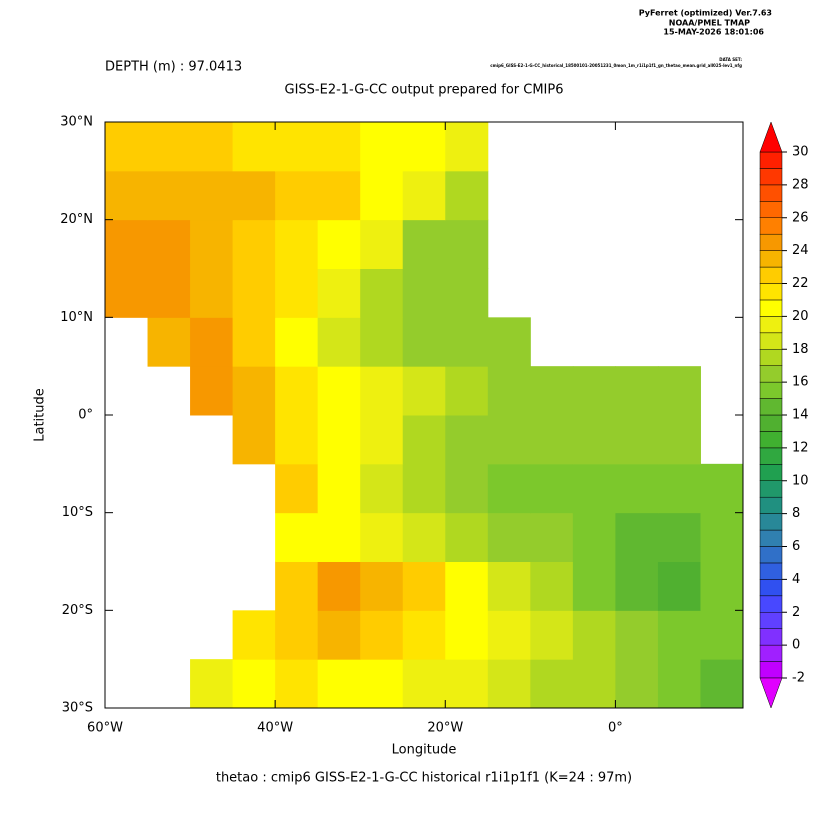 This screenshot has width=832, height=836. What do you see at coordinates (796, 645) in the screenshot?
I see `colorbar-tick-label: 0` at bounding box center [796, 645].